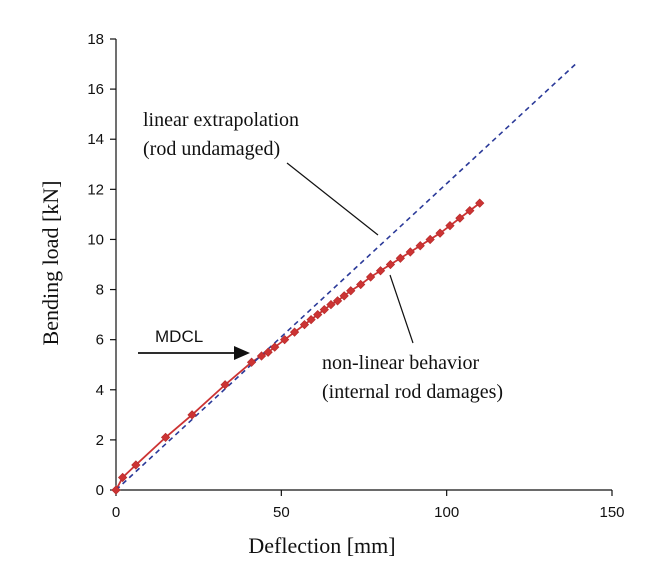 This screenshot has width=672, height=564. What do you see at coordinates (611, 512) in the screenshot?
I see `x-tick-label: 150` at bounding box center [611, 512].